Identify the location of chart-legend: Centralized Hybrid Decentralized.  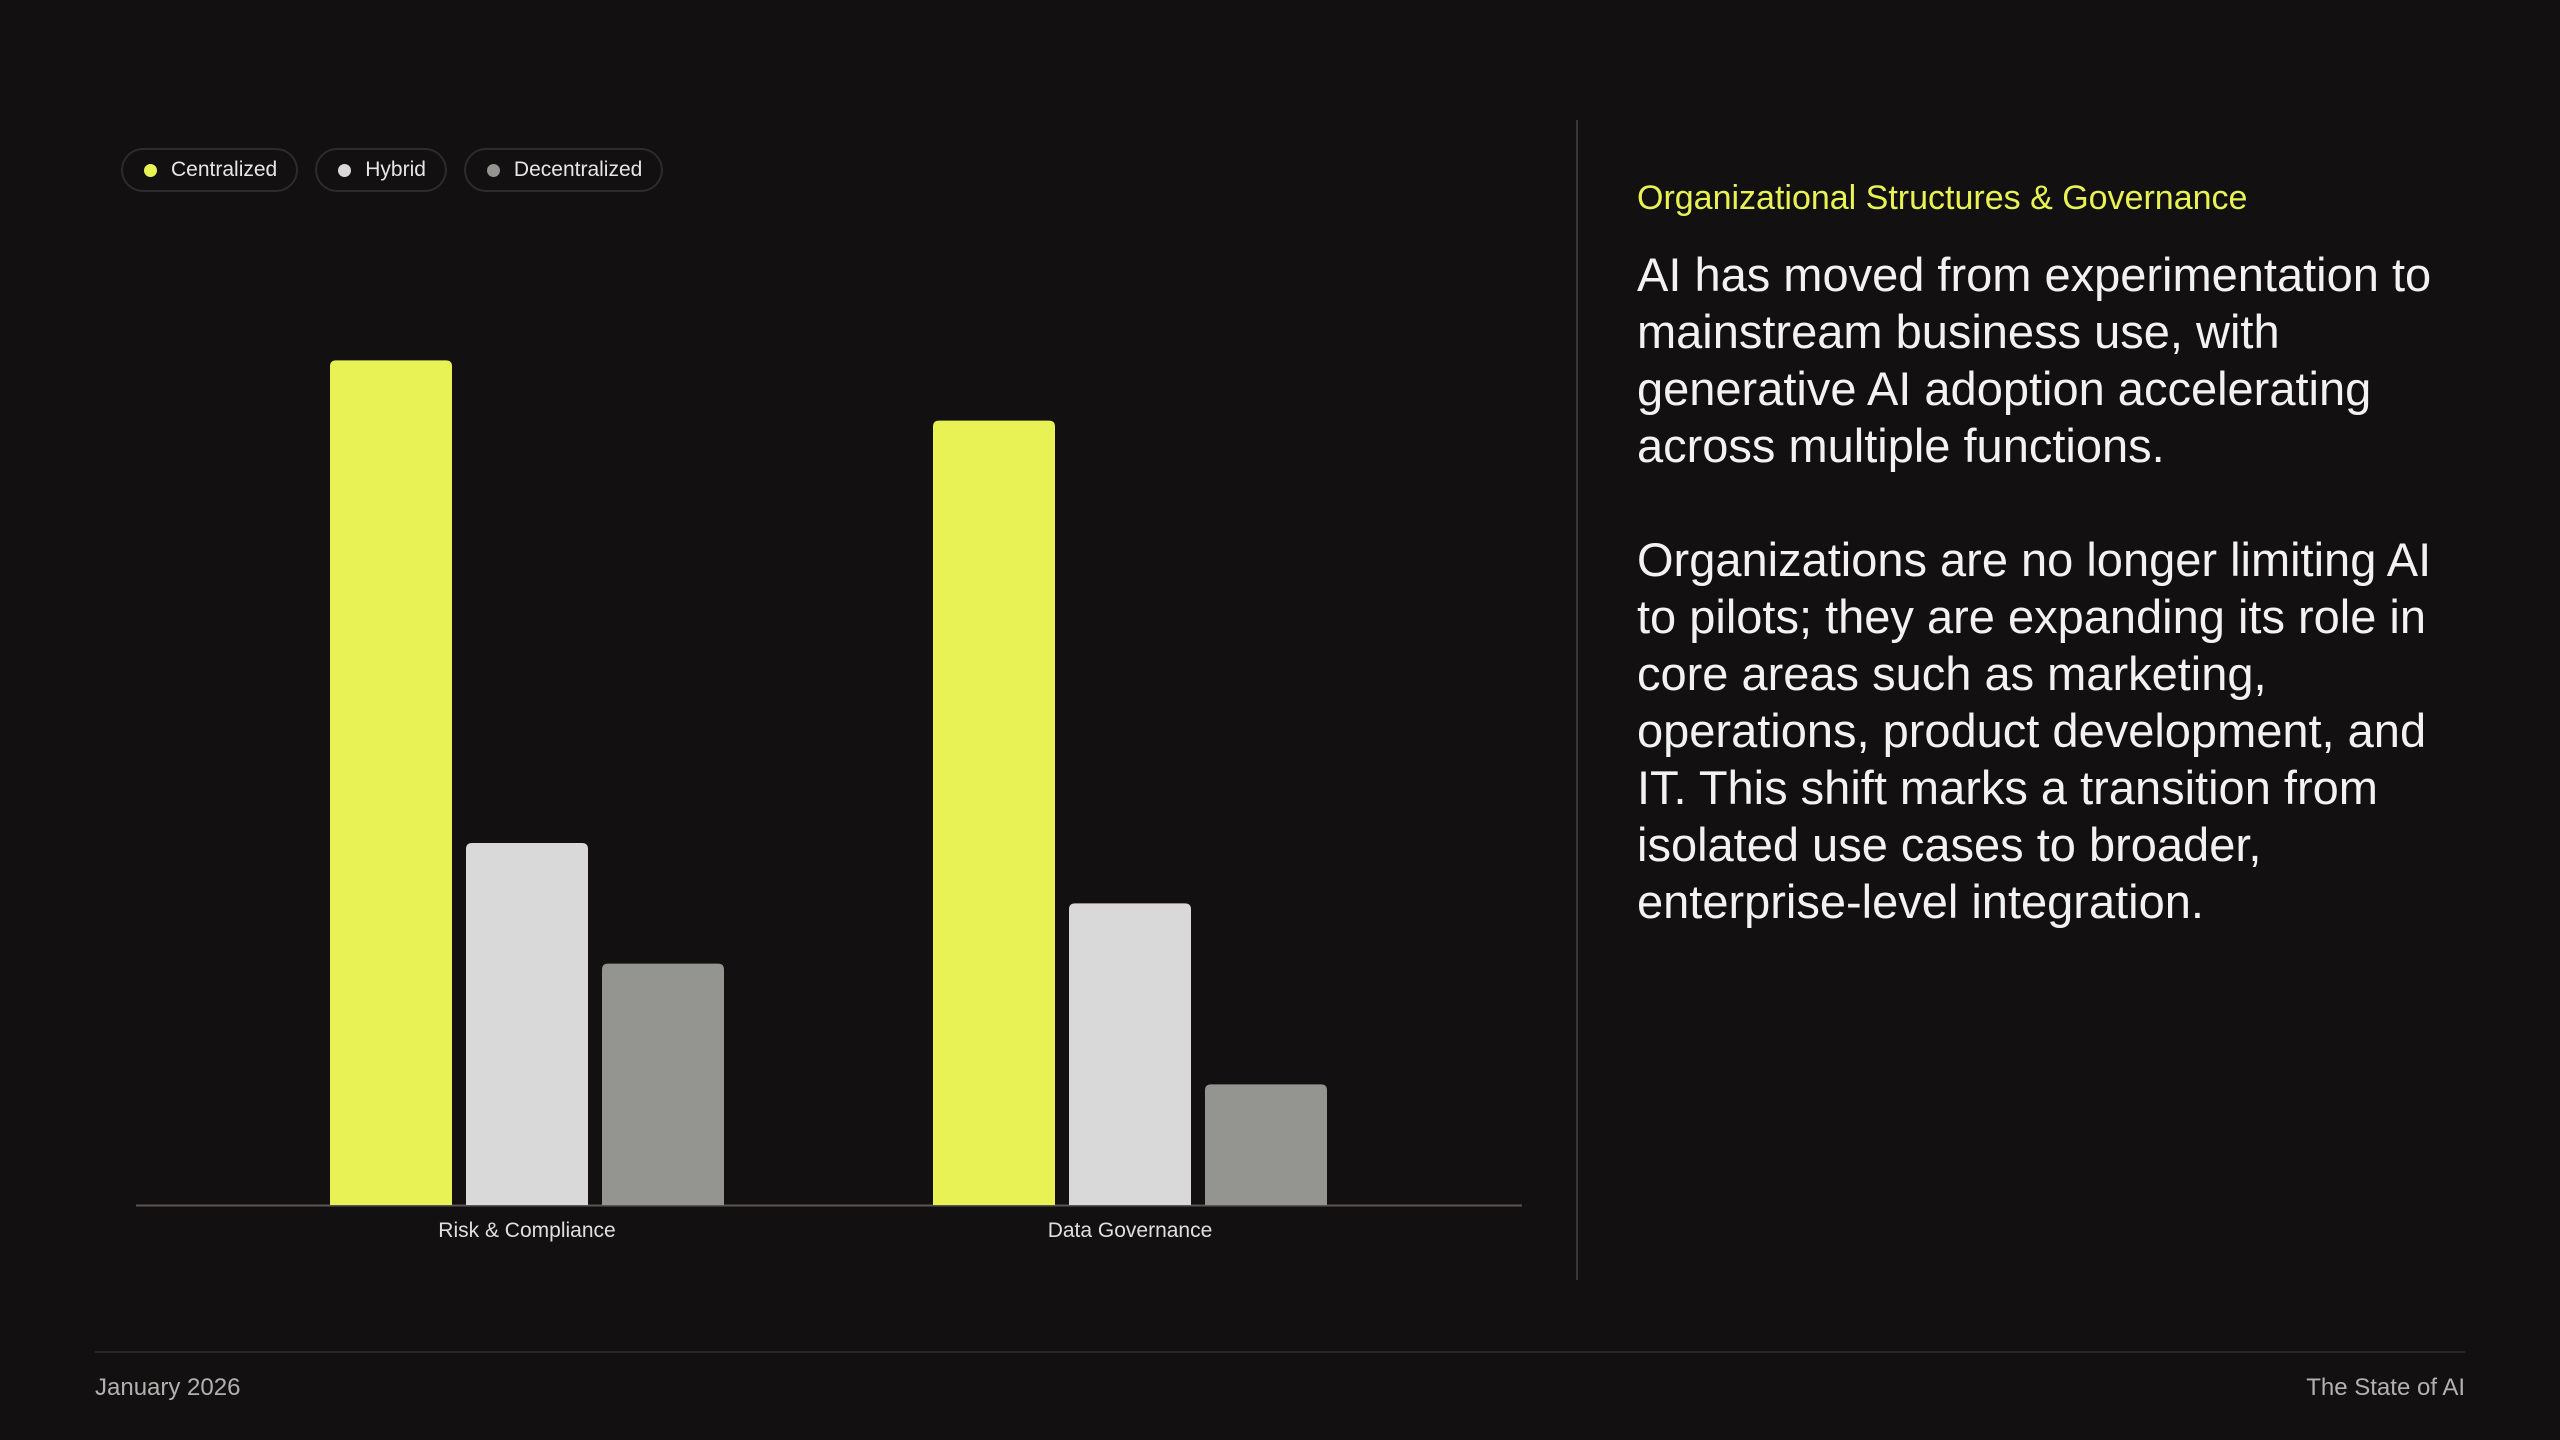
(392, 170).